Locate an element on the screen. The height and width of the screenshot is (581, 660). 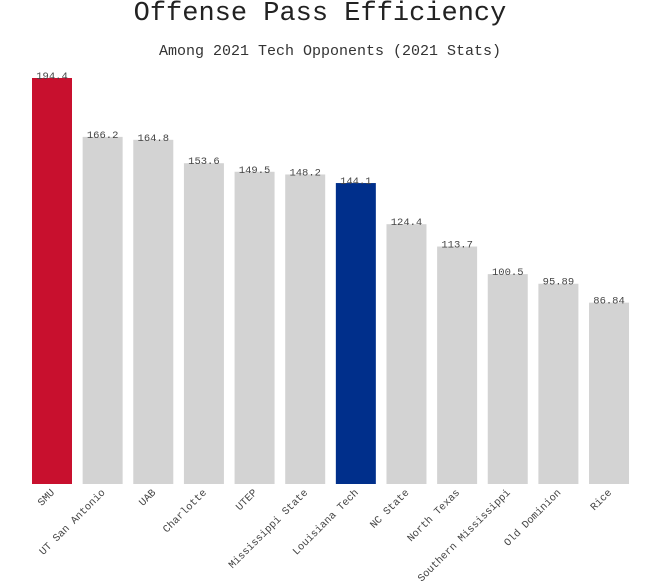
chart-title: Offense Pass Efficiency is located at coordinates (320, 14).